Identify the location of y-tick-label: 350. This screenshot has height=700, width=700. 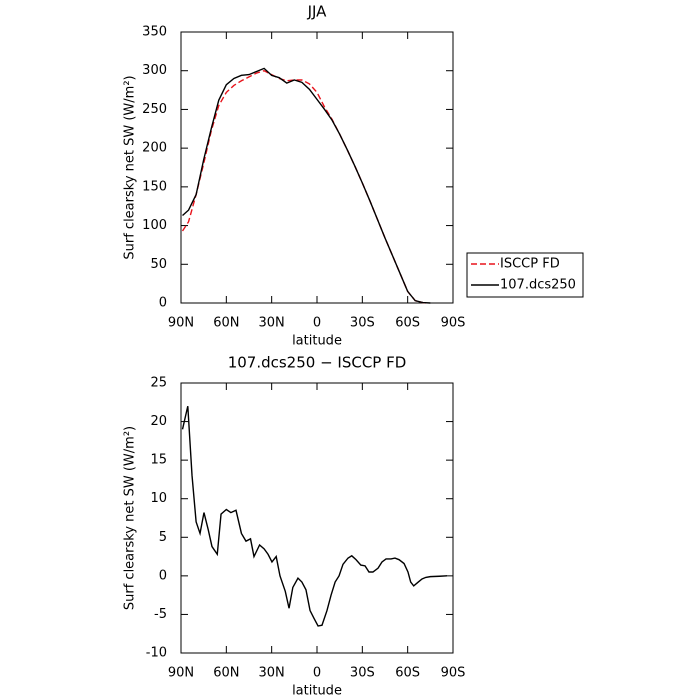
(154, 32).